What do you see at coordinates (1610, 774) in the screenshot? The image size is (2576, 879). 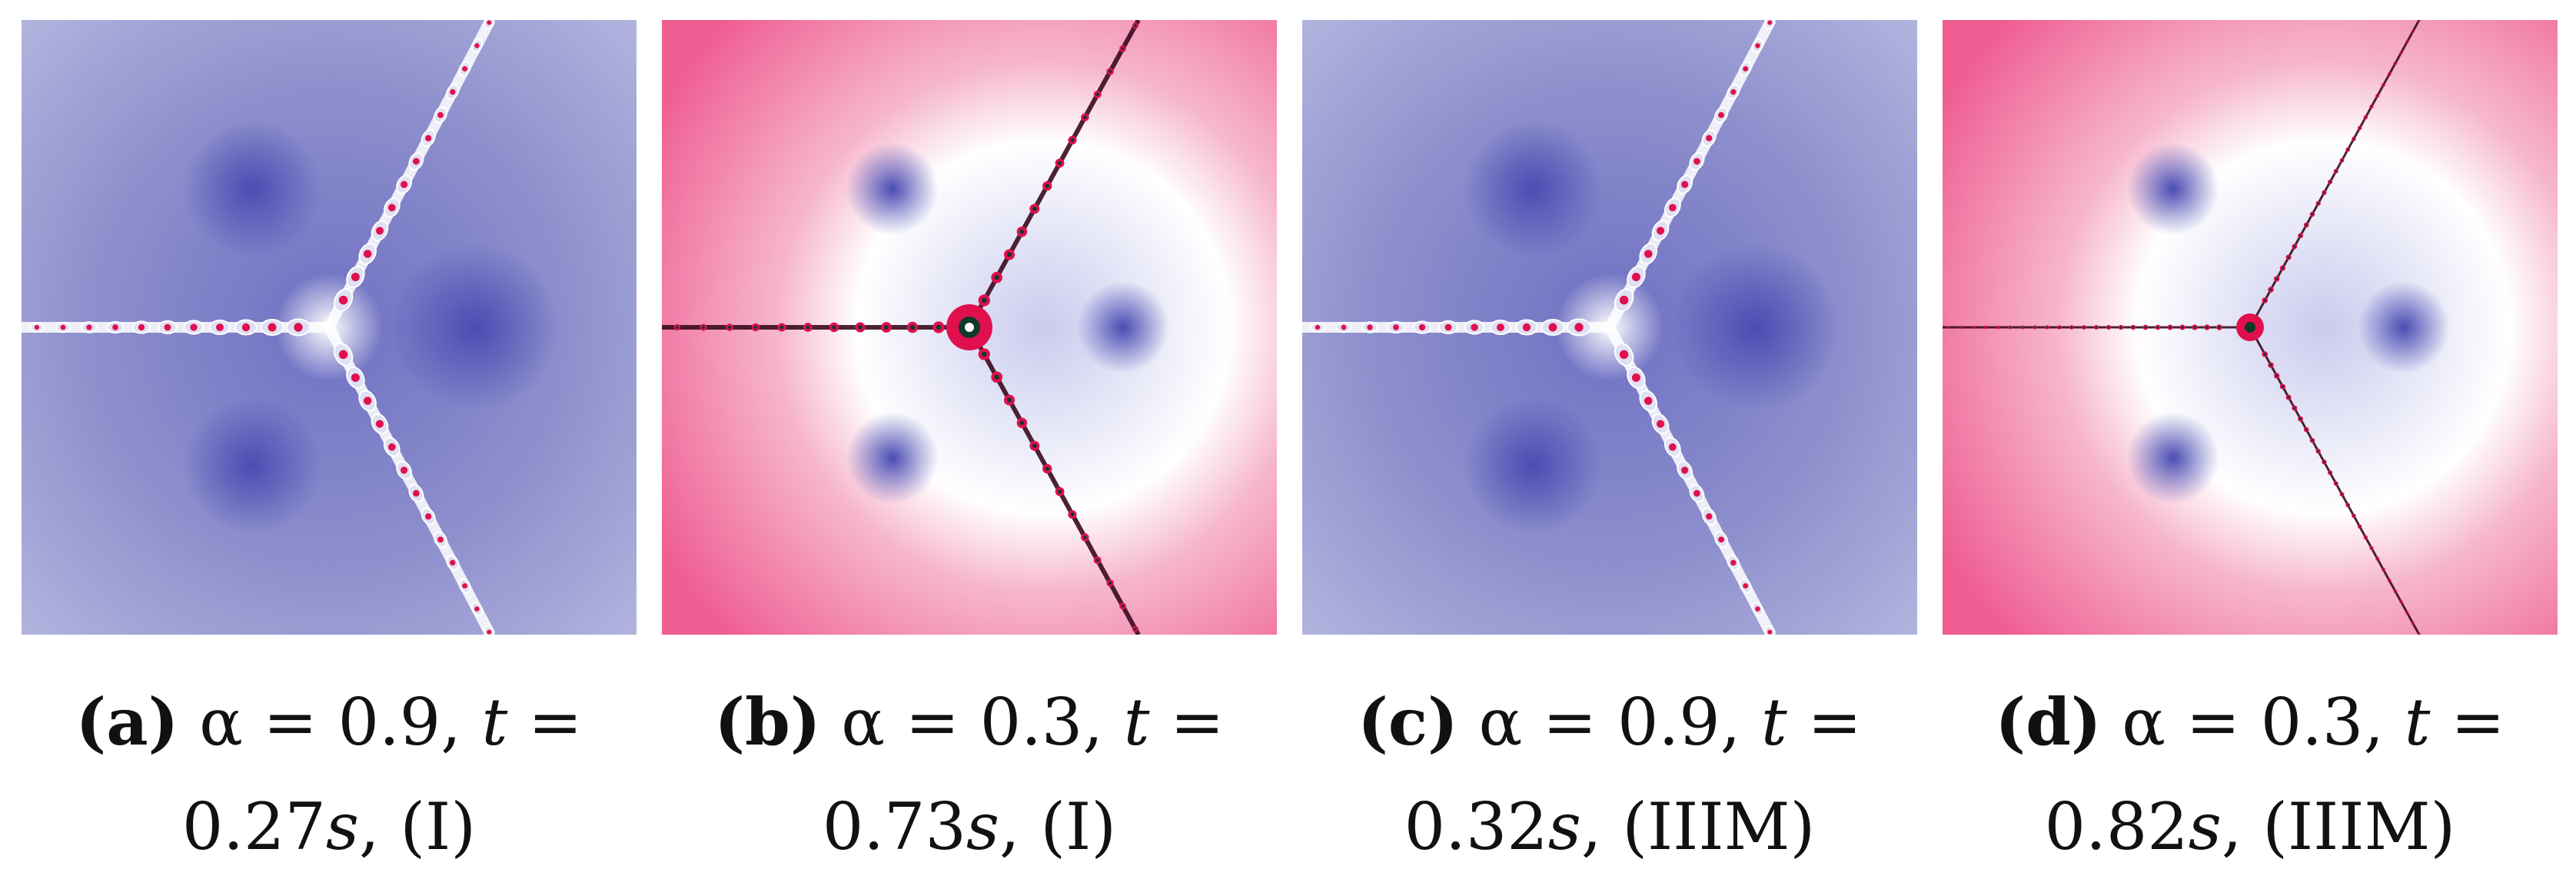 I see `caption-c: (c) α = 0.9, t = 0.32s, (IIIM)` at bounding box center [1610, 774].